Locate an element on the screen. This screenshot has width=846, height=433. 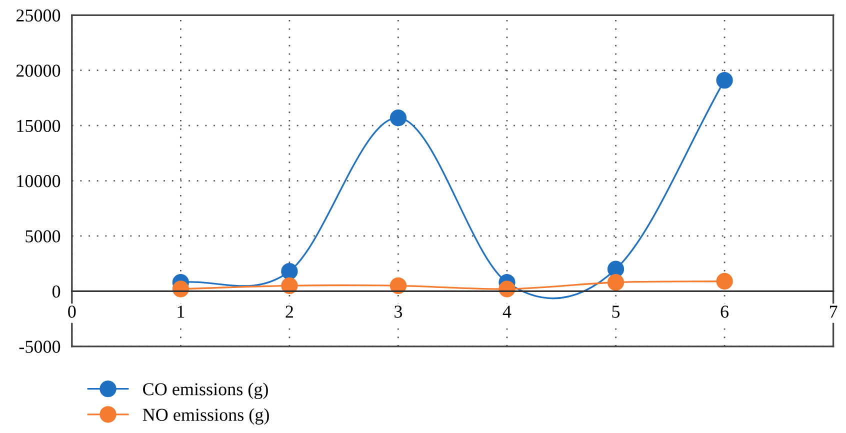
x-tick-label: 3 is located at coordinates (398, 312).